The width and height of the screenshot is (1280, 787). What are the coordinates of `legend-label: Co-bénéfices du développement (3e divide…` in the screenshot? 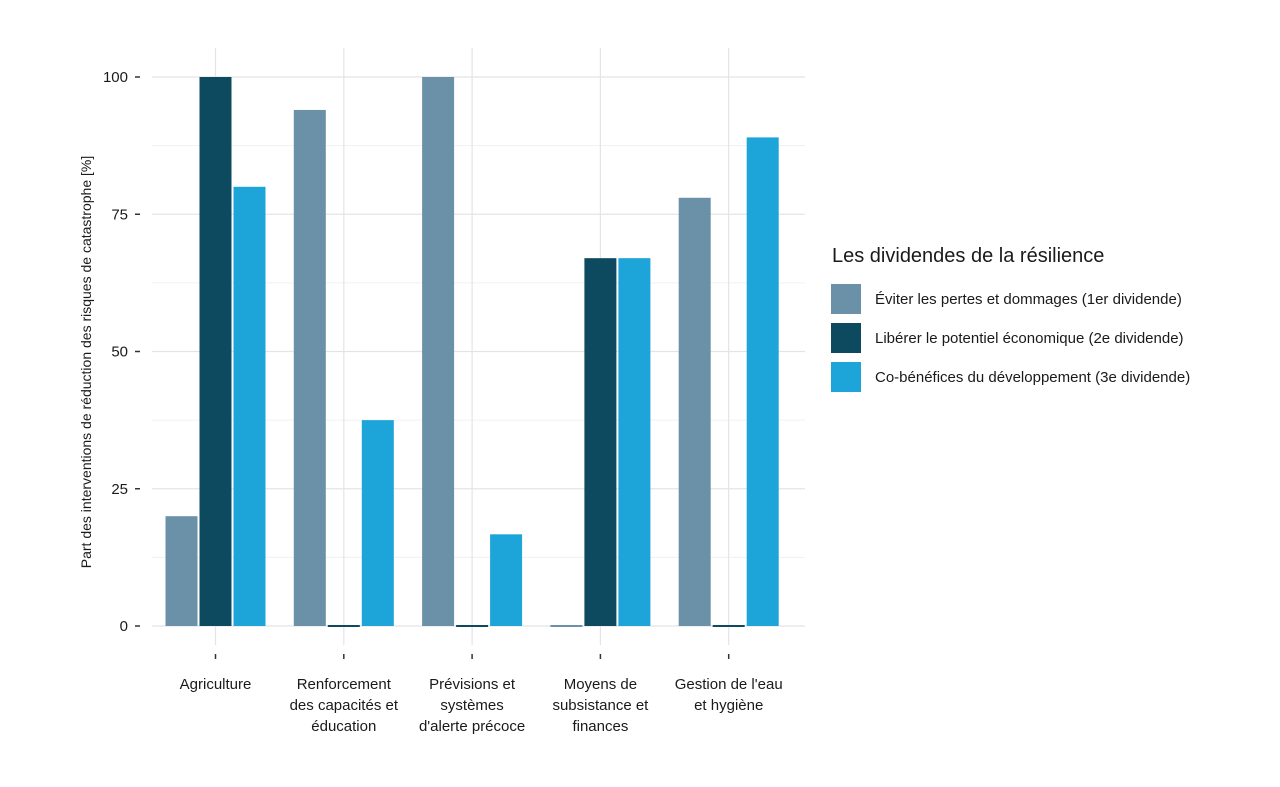 It's located at (1032, 377).